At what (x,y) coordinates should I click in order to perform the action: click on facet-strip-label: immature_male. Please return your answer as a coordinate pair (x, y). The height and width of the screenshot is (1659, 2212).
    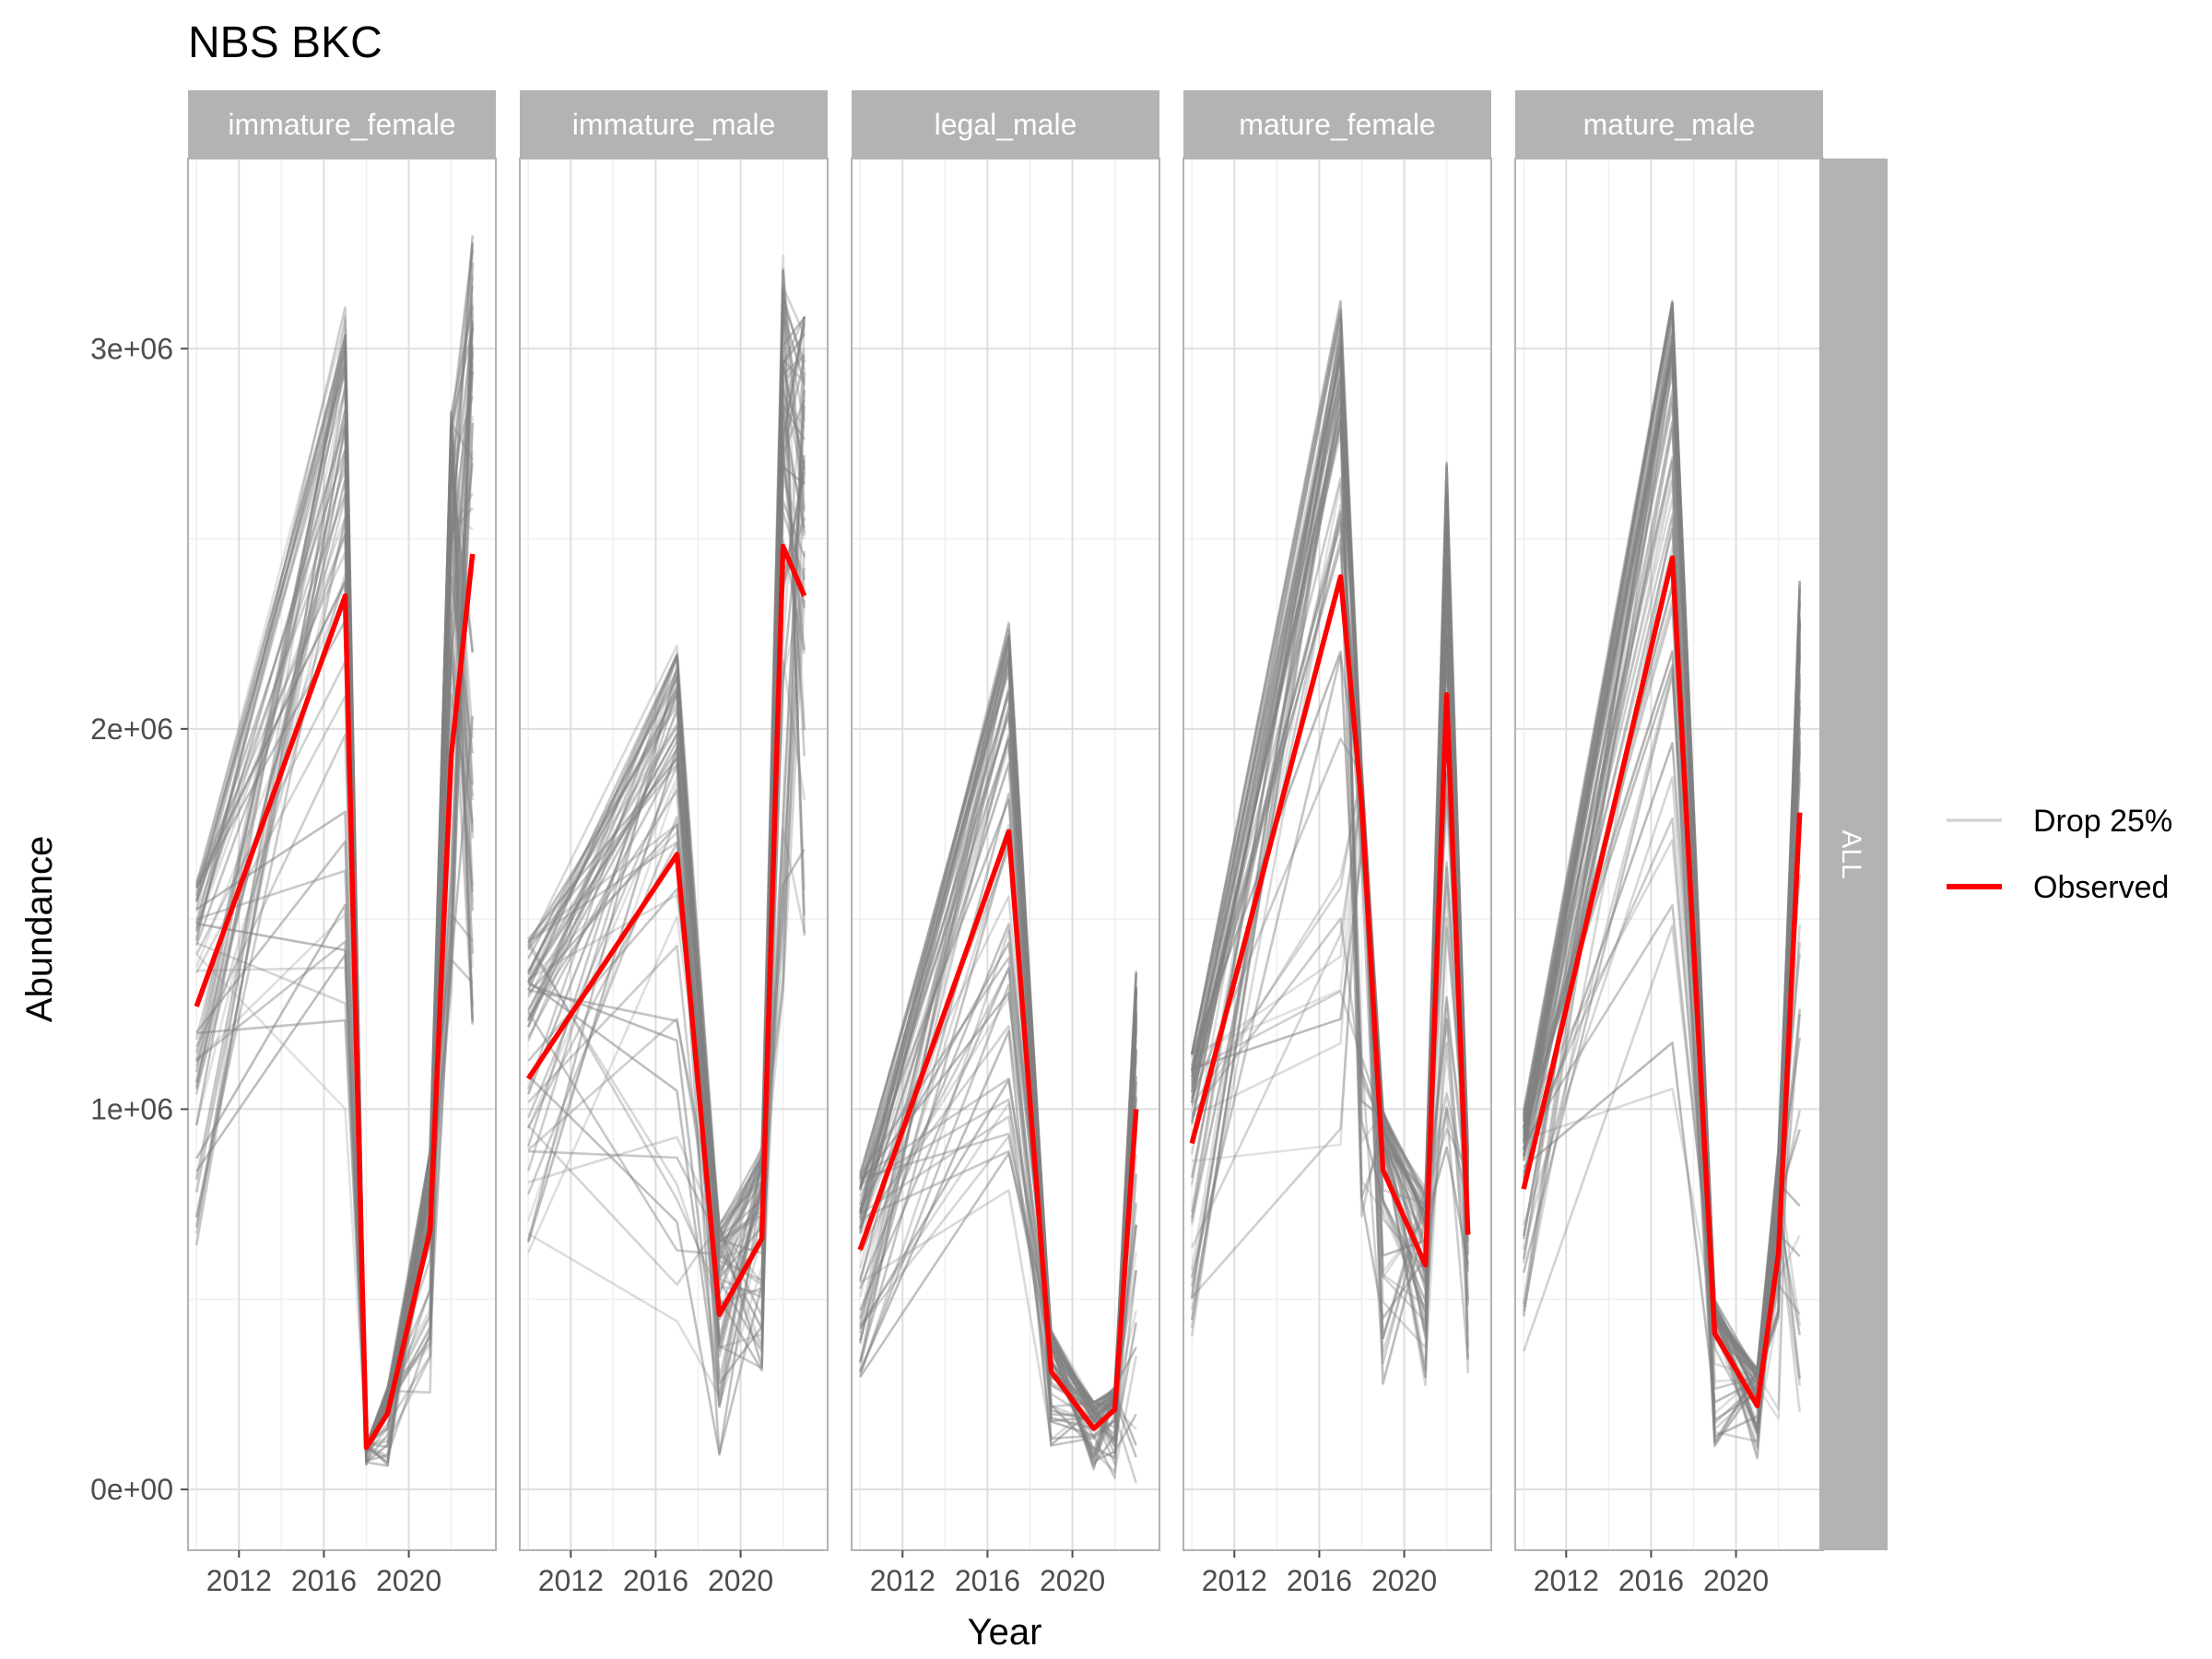
    Looking at the image, I should click on (674, 124).